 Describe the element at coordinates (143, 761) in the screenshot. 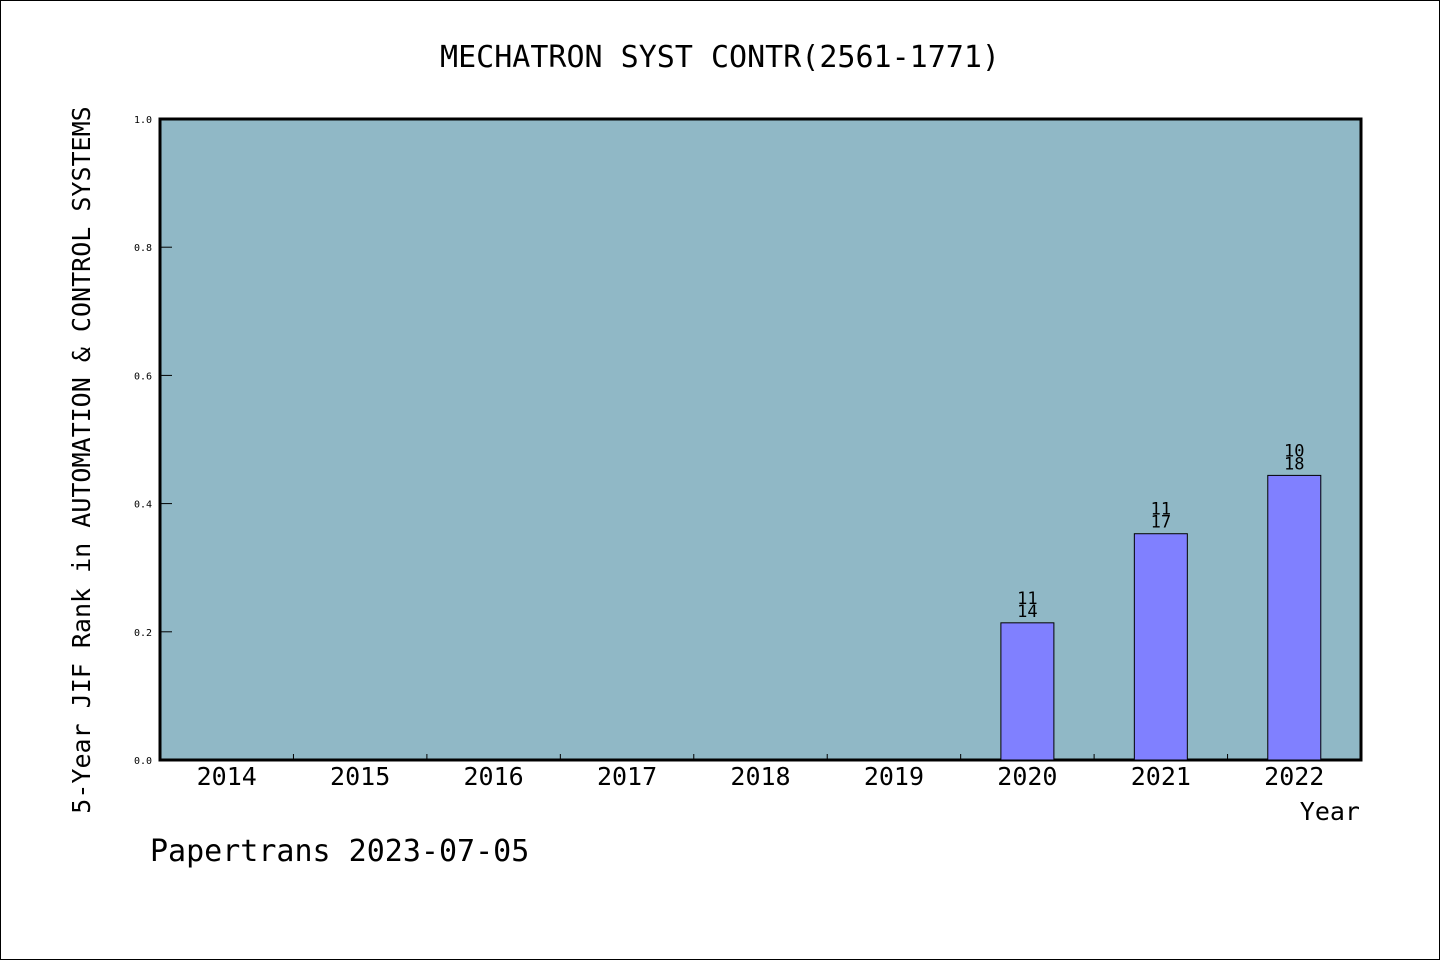

I see `y-tick-label: 0.0` at that location.